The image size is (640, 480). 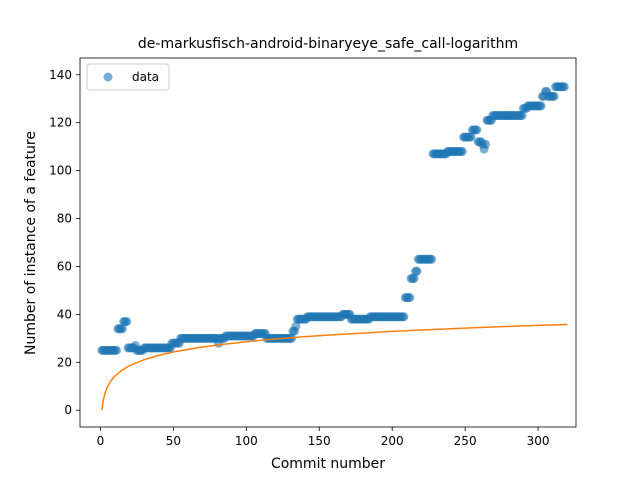 What do you see at coordinates (538, 441) in the screenshot?
I see `x-tick-label: 300` at bounding box center [538, 441].